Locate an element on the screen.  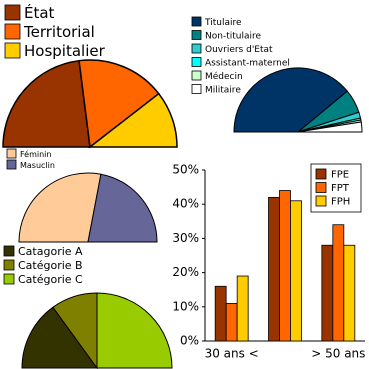
legend-label: Hospitalier is located at coordinates (65, 51).